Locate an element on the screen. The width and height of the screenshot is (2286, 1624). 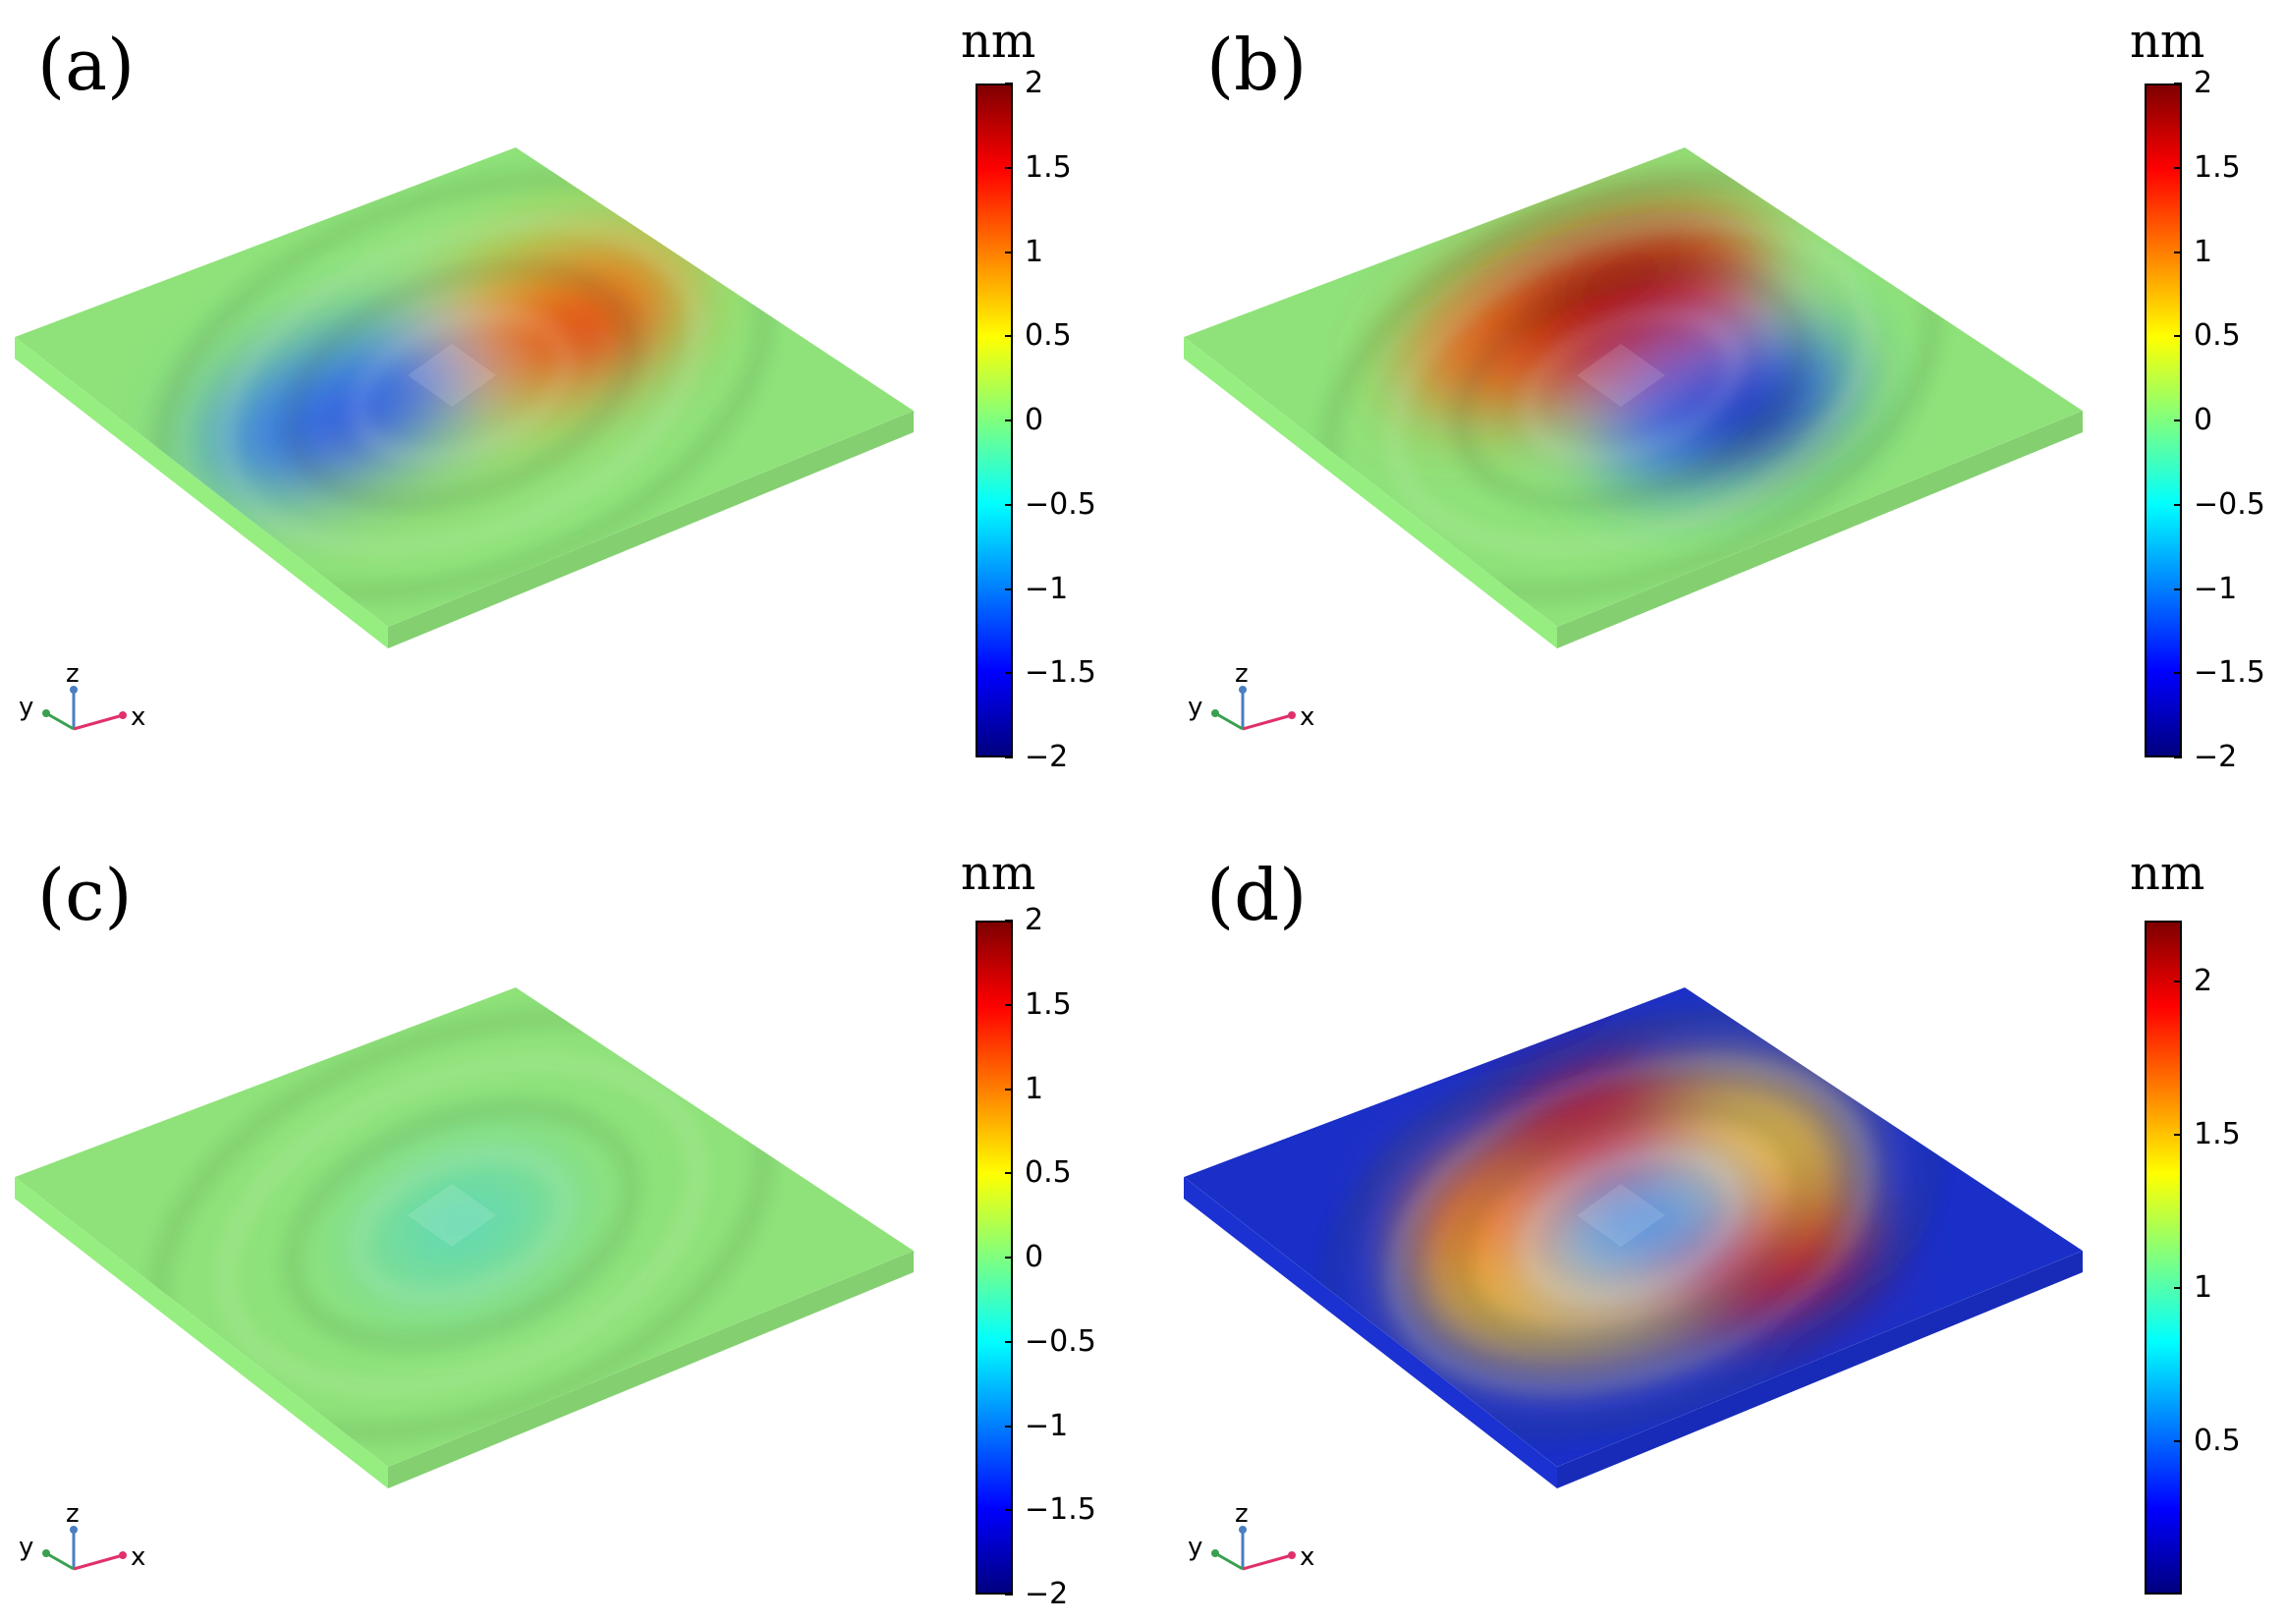
panel-label: (a) is located at coordinates (86, 65).